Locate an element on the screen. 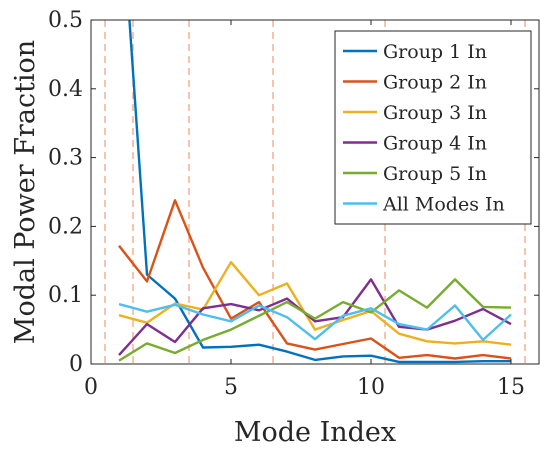 The image size is (550, 451). y-tick-label: 0.2 is located at coordinates (65, 226).